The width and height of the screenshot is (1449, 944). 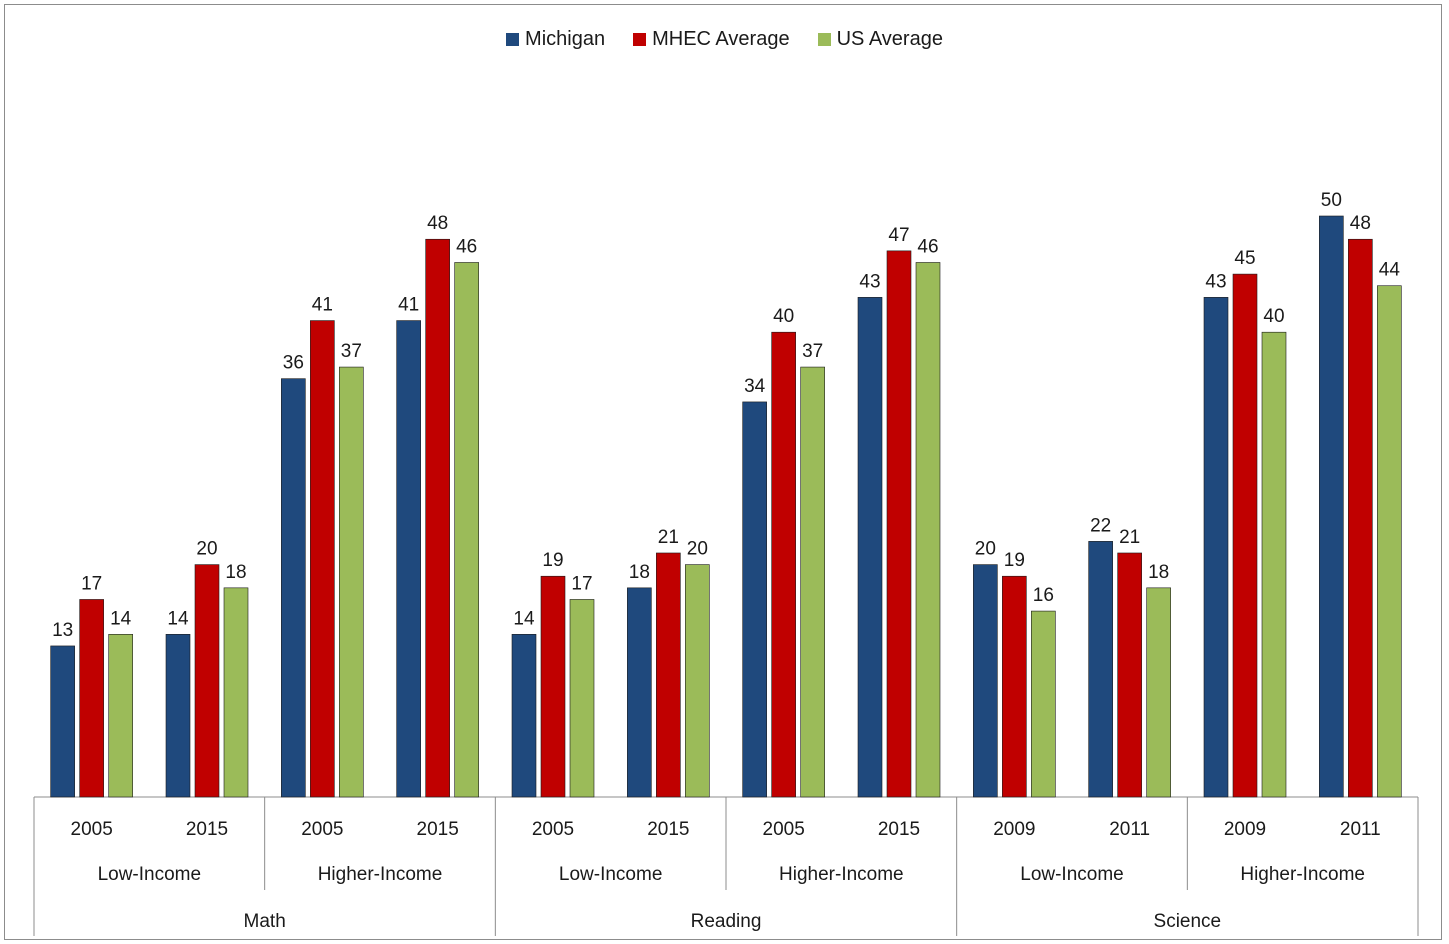 I want to click on legend-item-us: US Average, so click(x=880, y=39).